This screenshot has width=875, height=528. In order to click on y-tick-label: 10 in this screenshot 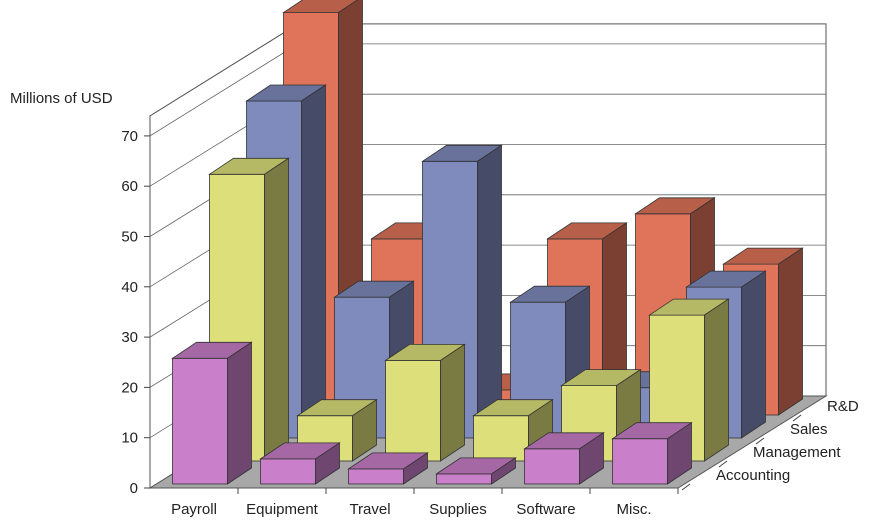, I will do `click(129, 438)`.